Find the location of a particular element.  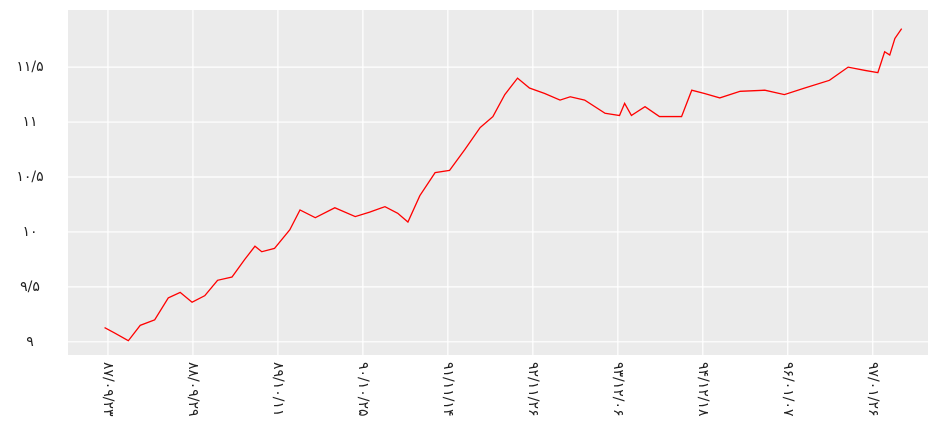

y-tick-label: ۹/۵ is located at coordinates (30, 287).